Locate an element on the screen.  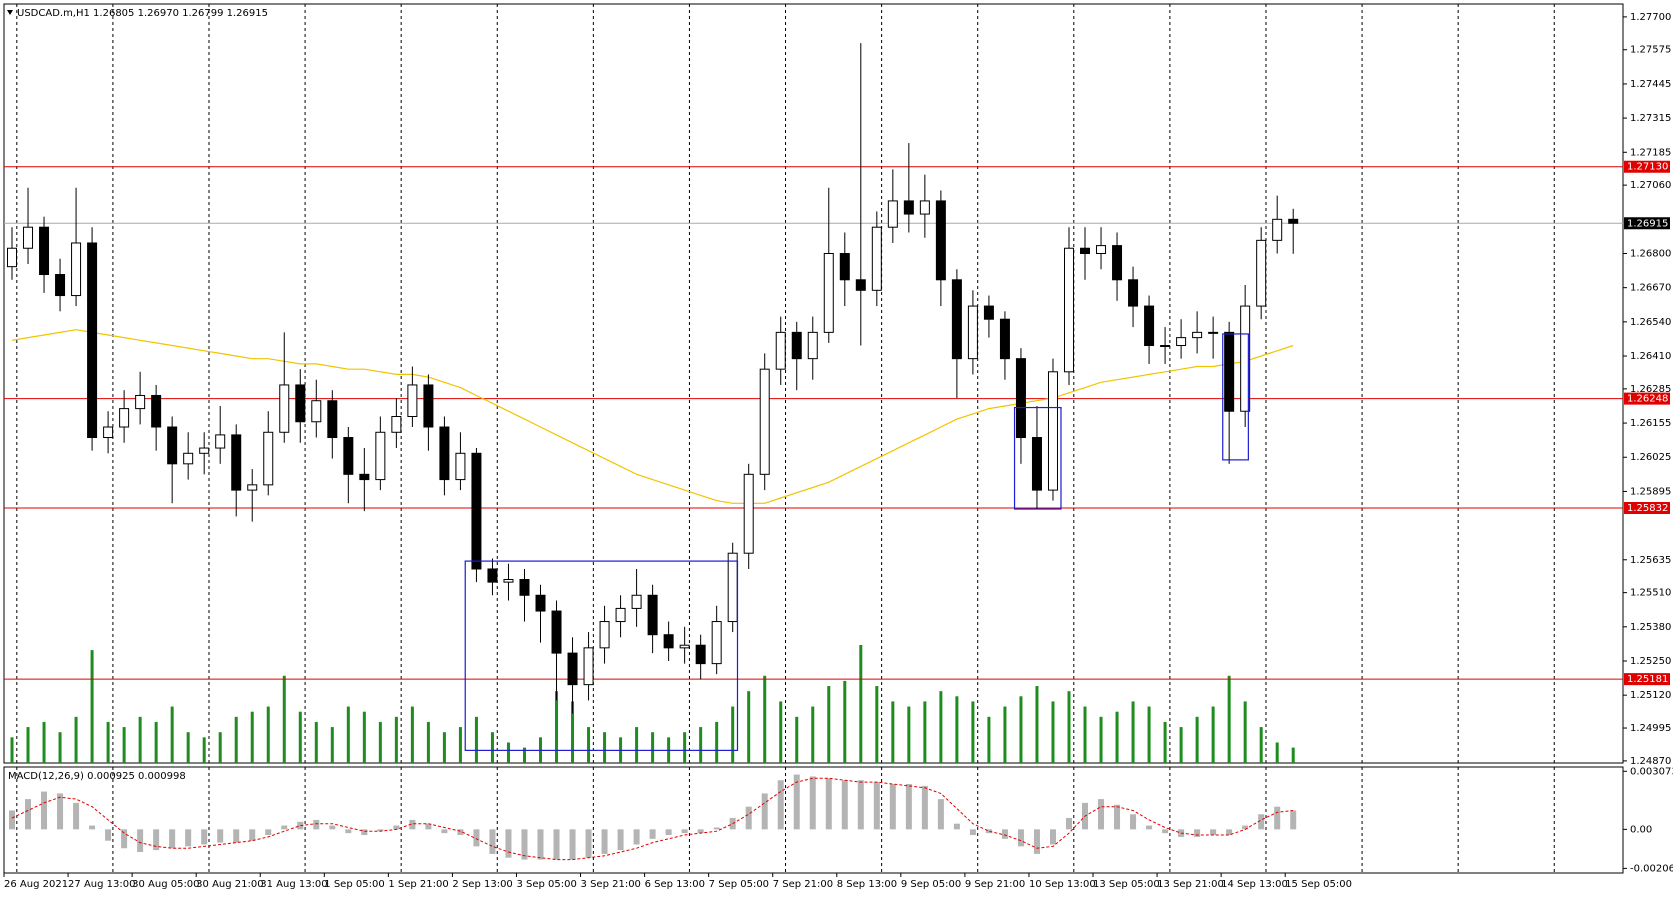
macd-label: MACD(12,26,9) 0.000925 0.000998 is located at coordinates (97, 776).